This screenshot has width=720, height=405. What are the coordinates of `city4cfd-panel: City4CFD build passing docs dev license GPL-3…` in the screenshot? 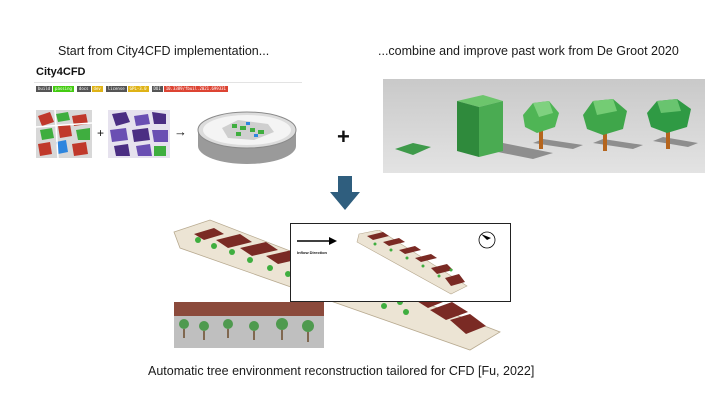 It's located at (168, 120).